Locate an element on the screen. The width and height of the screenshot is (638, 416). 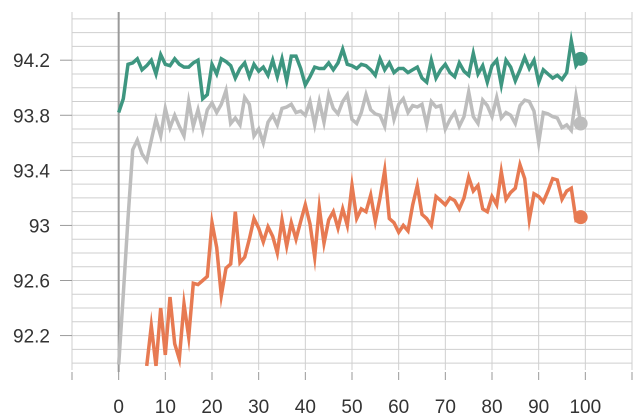
y-tick-label: 92.2 is located at coordinates (31, 337).